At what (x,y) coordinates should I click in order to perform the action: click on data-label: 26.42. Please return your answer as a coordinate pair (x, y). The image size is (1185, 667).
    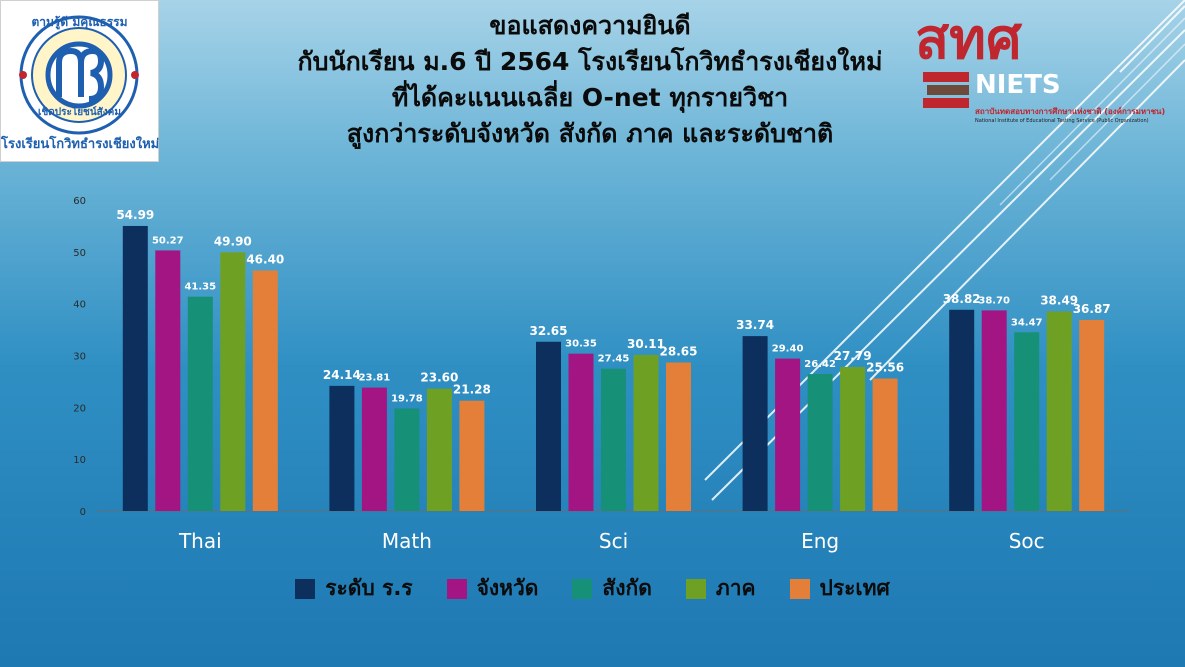
    Looking at the image, I should click on (820, 364).